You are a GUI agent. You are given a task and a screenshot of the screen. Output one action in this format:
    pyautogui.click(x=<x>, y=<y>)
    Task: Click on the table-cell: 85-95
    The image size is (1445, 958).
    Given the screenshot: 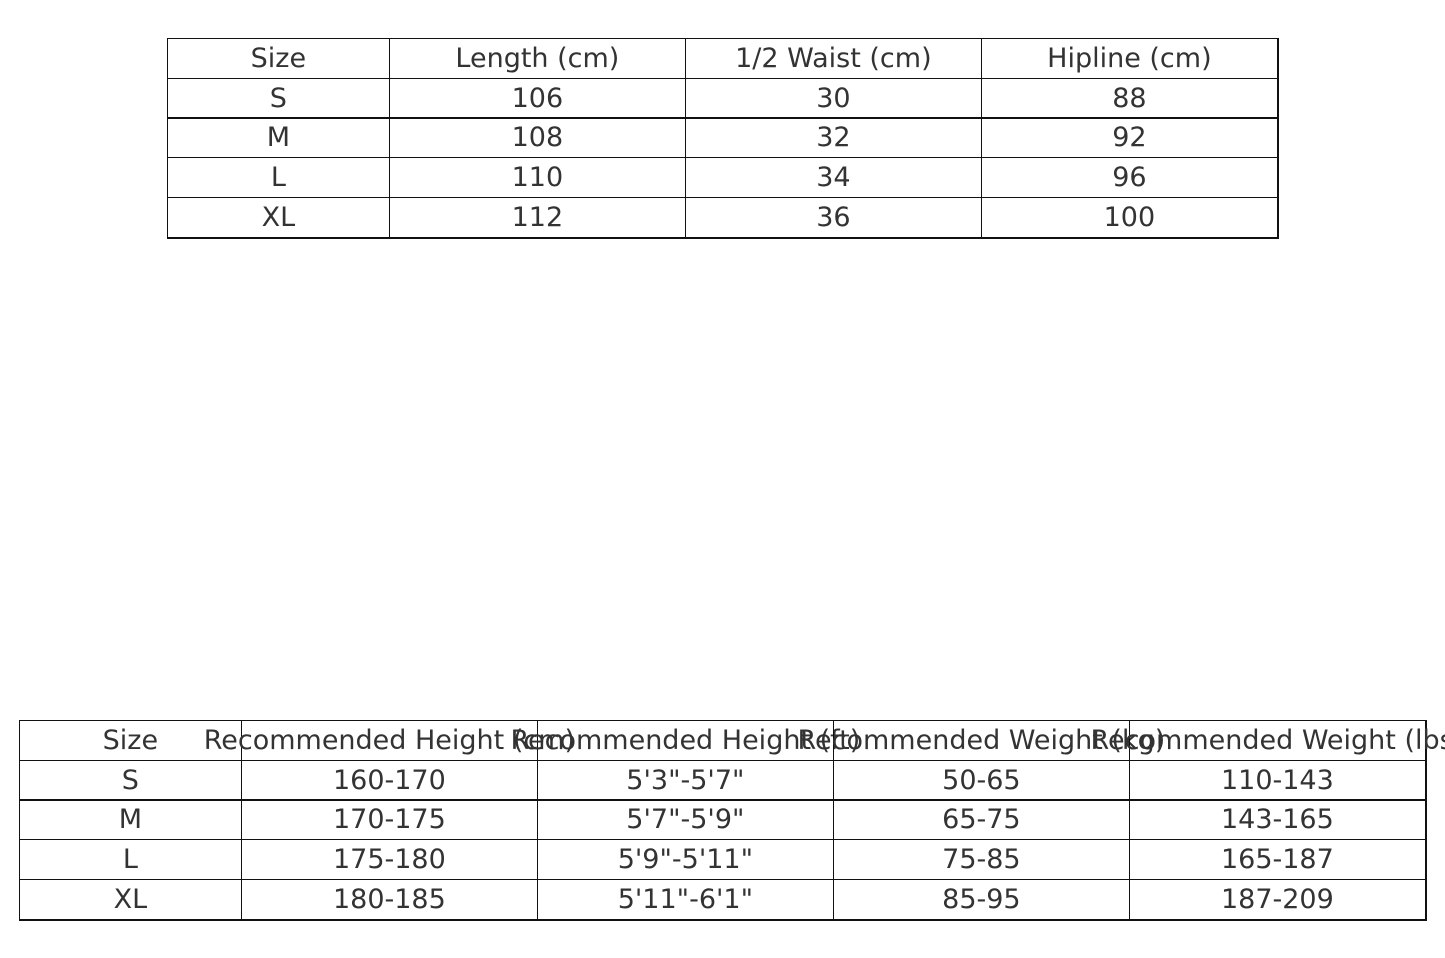 What is the action you would take?
    pyautogui.click(x=981, y=899)
    